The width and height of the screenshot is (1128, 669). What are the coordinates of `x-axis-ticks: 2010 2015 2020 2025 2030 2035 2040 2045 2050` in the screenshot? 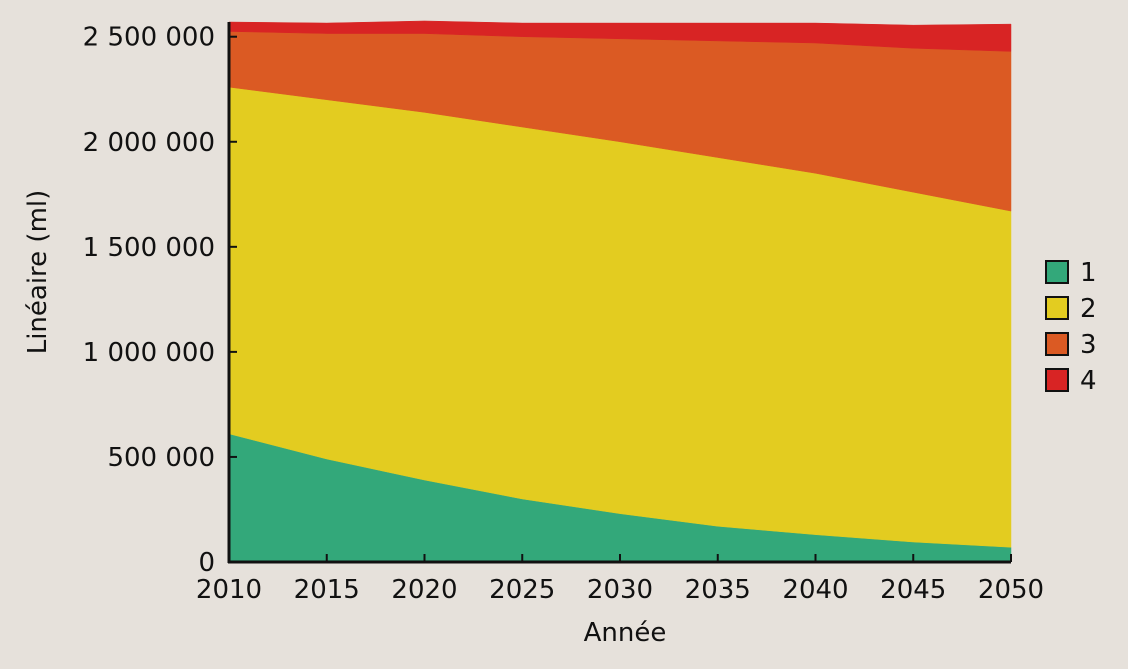 It's located at (620, 579).